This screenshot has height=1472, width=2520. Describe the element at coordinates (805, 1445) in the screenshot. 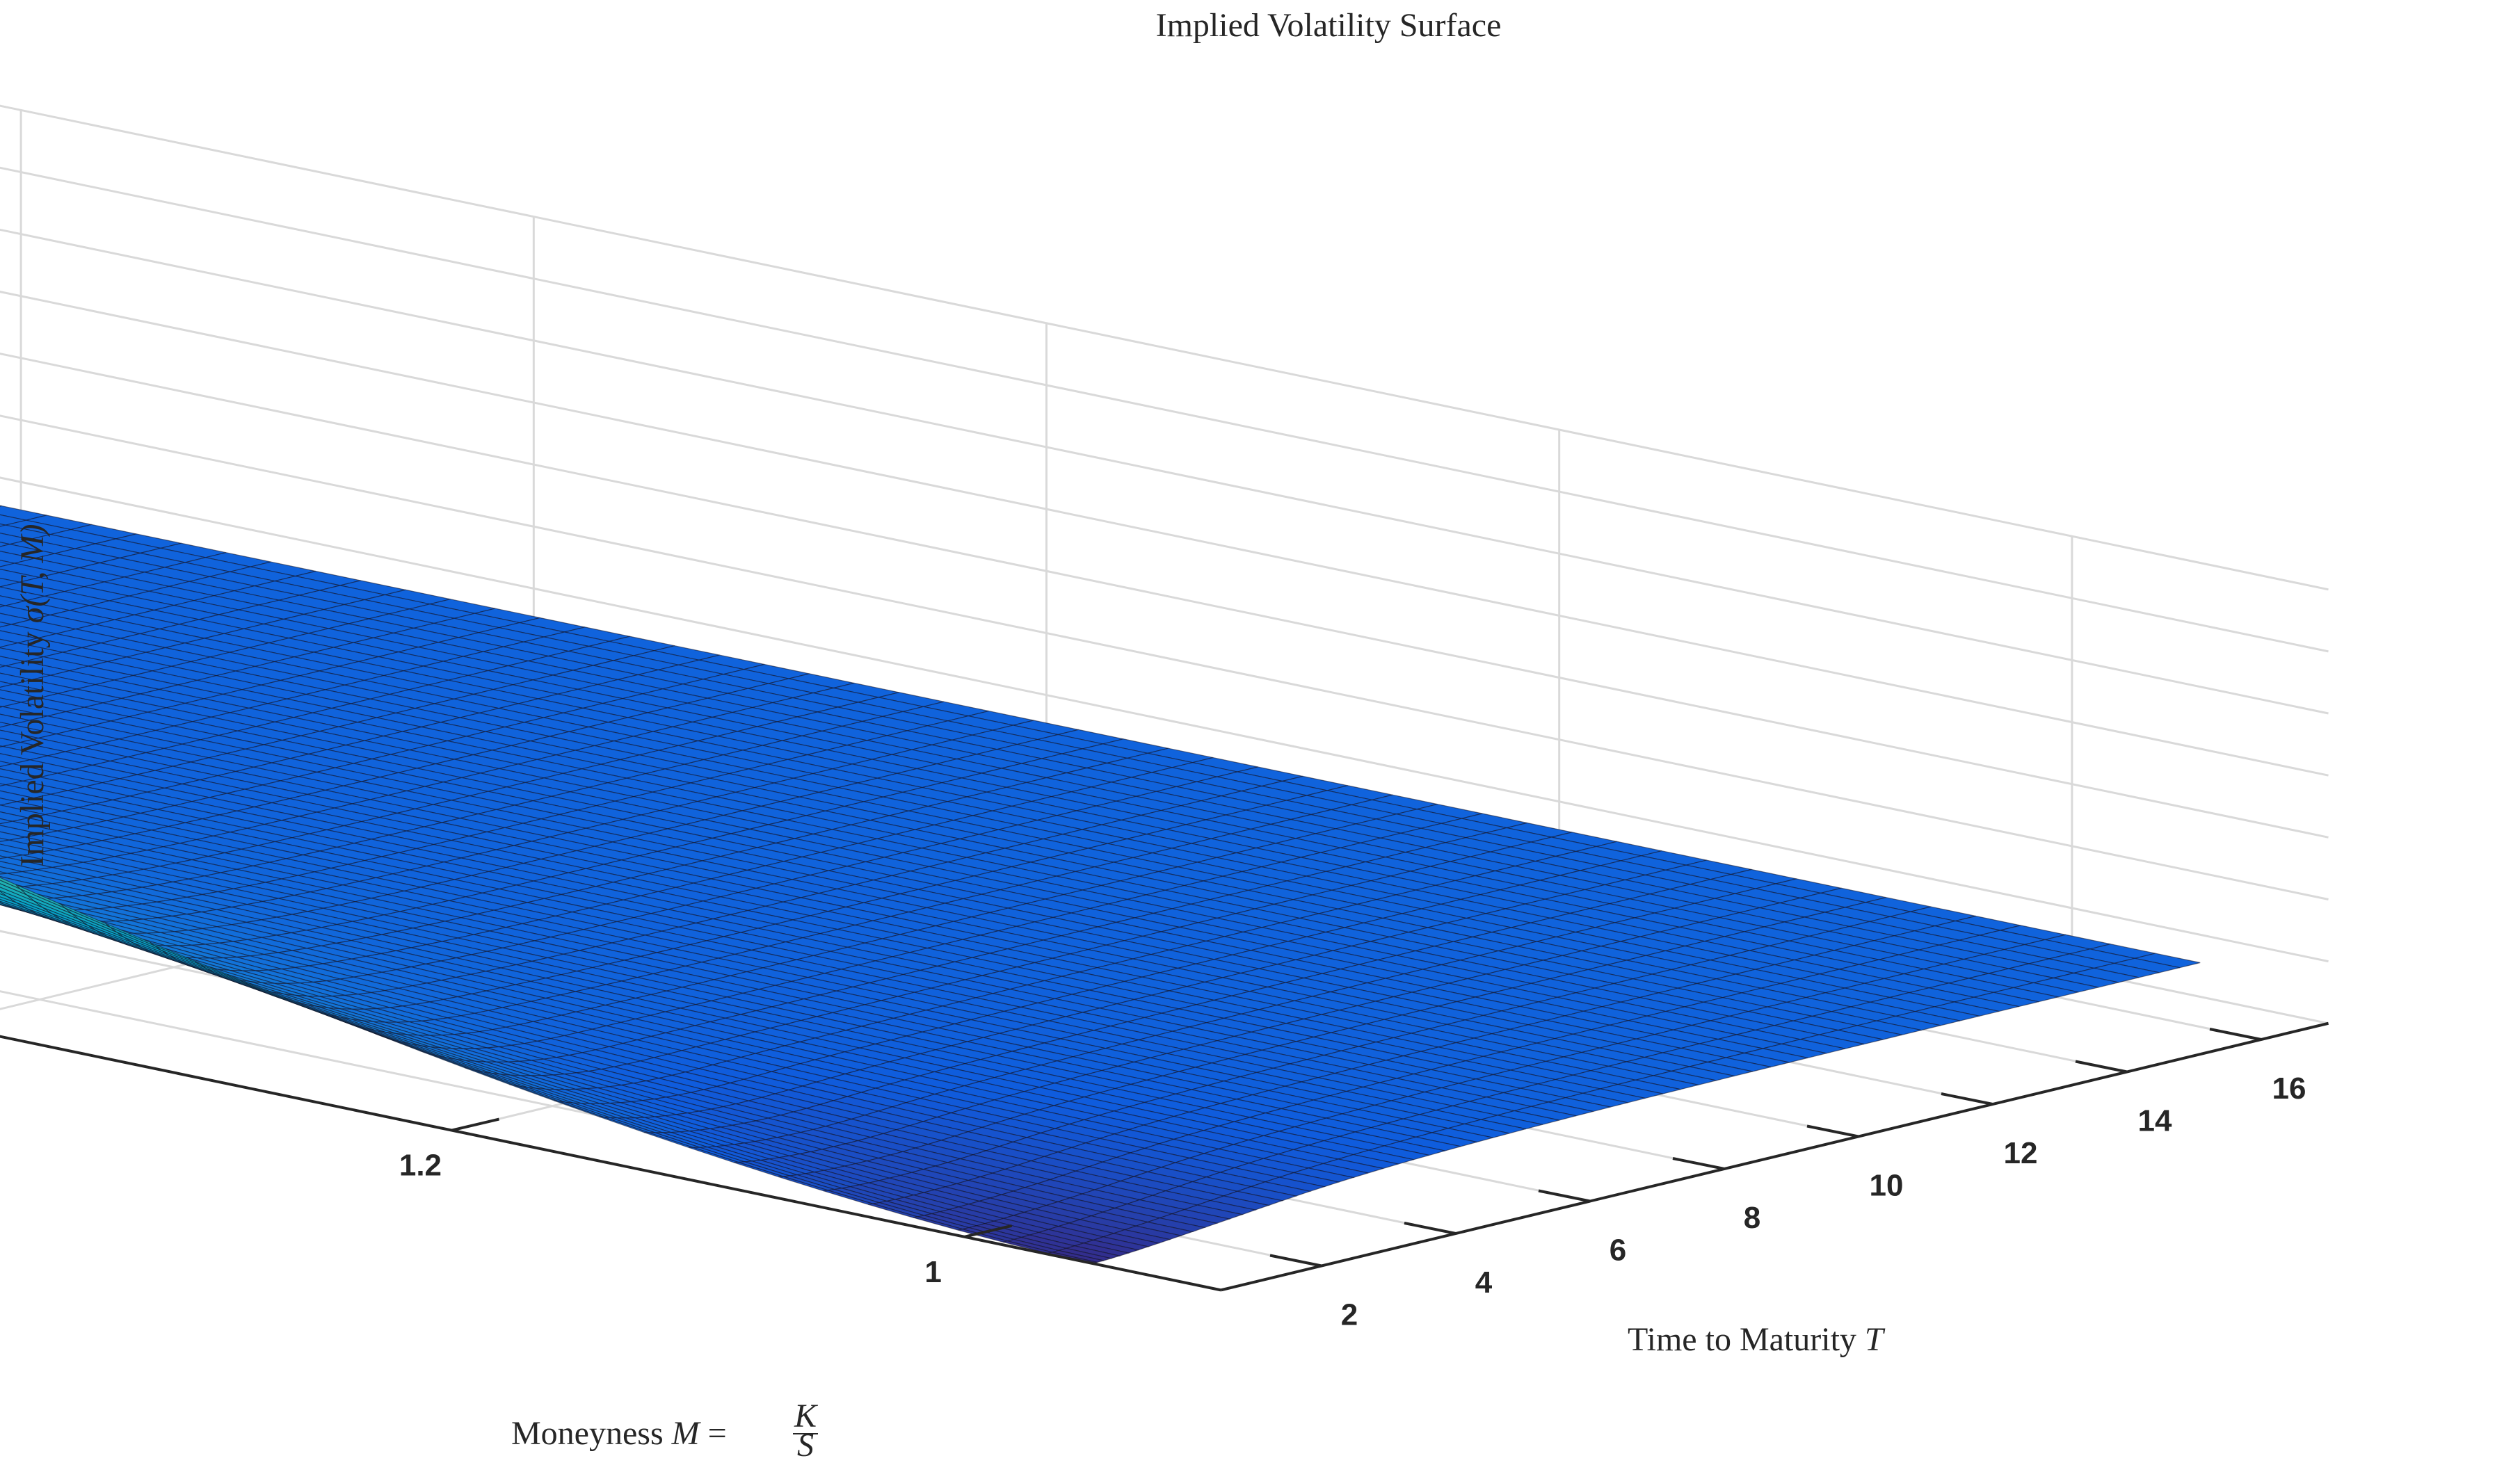

I see `y-label-frac-den: S` at that location.